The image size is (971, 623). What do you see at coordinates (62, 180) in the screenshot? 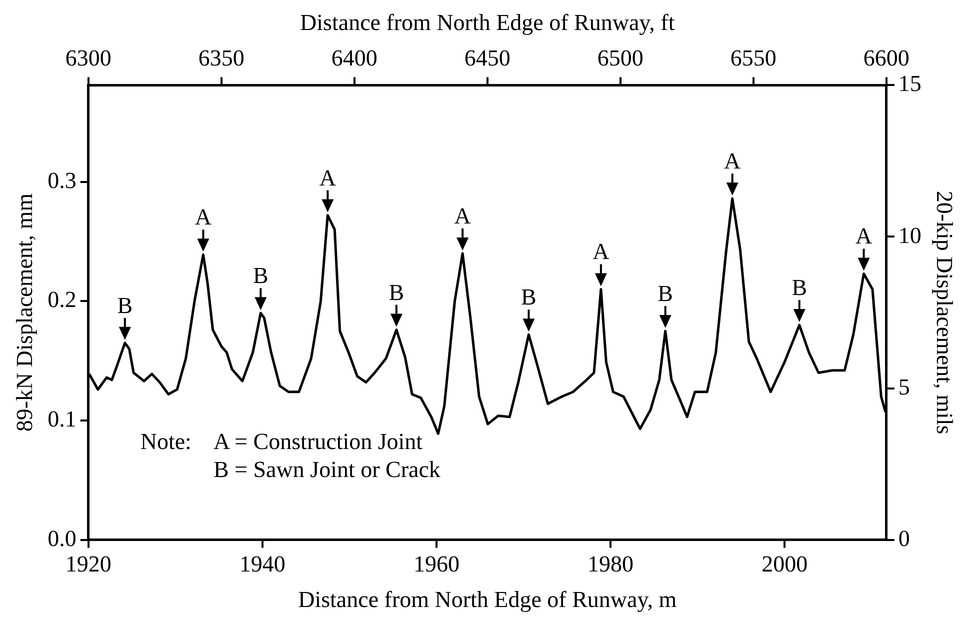
I see `y-tick-label: 0.3` at bounding box center [62, 180].